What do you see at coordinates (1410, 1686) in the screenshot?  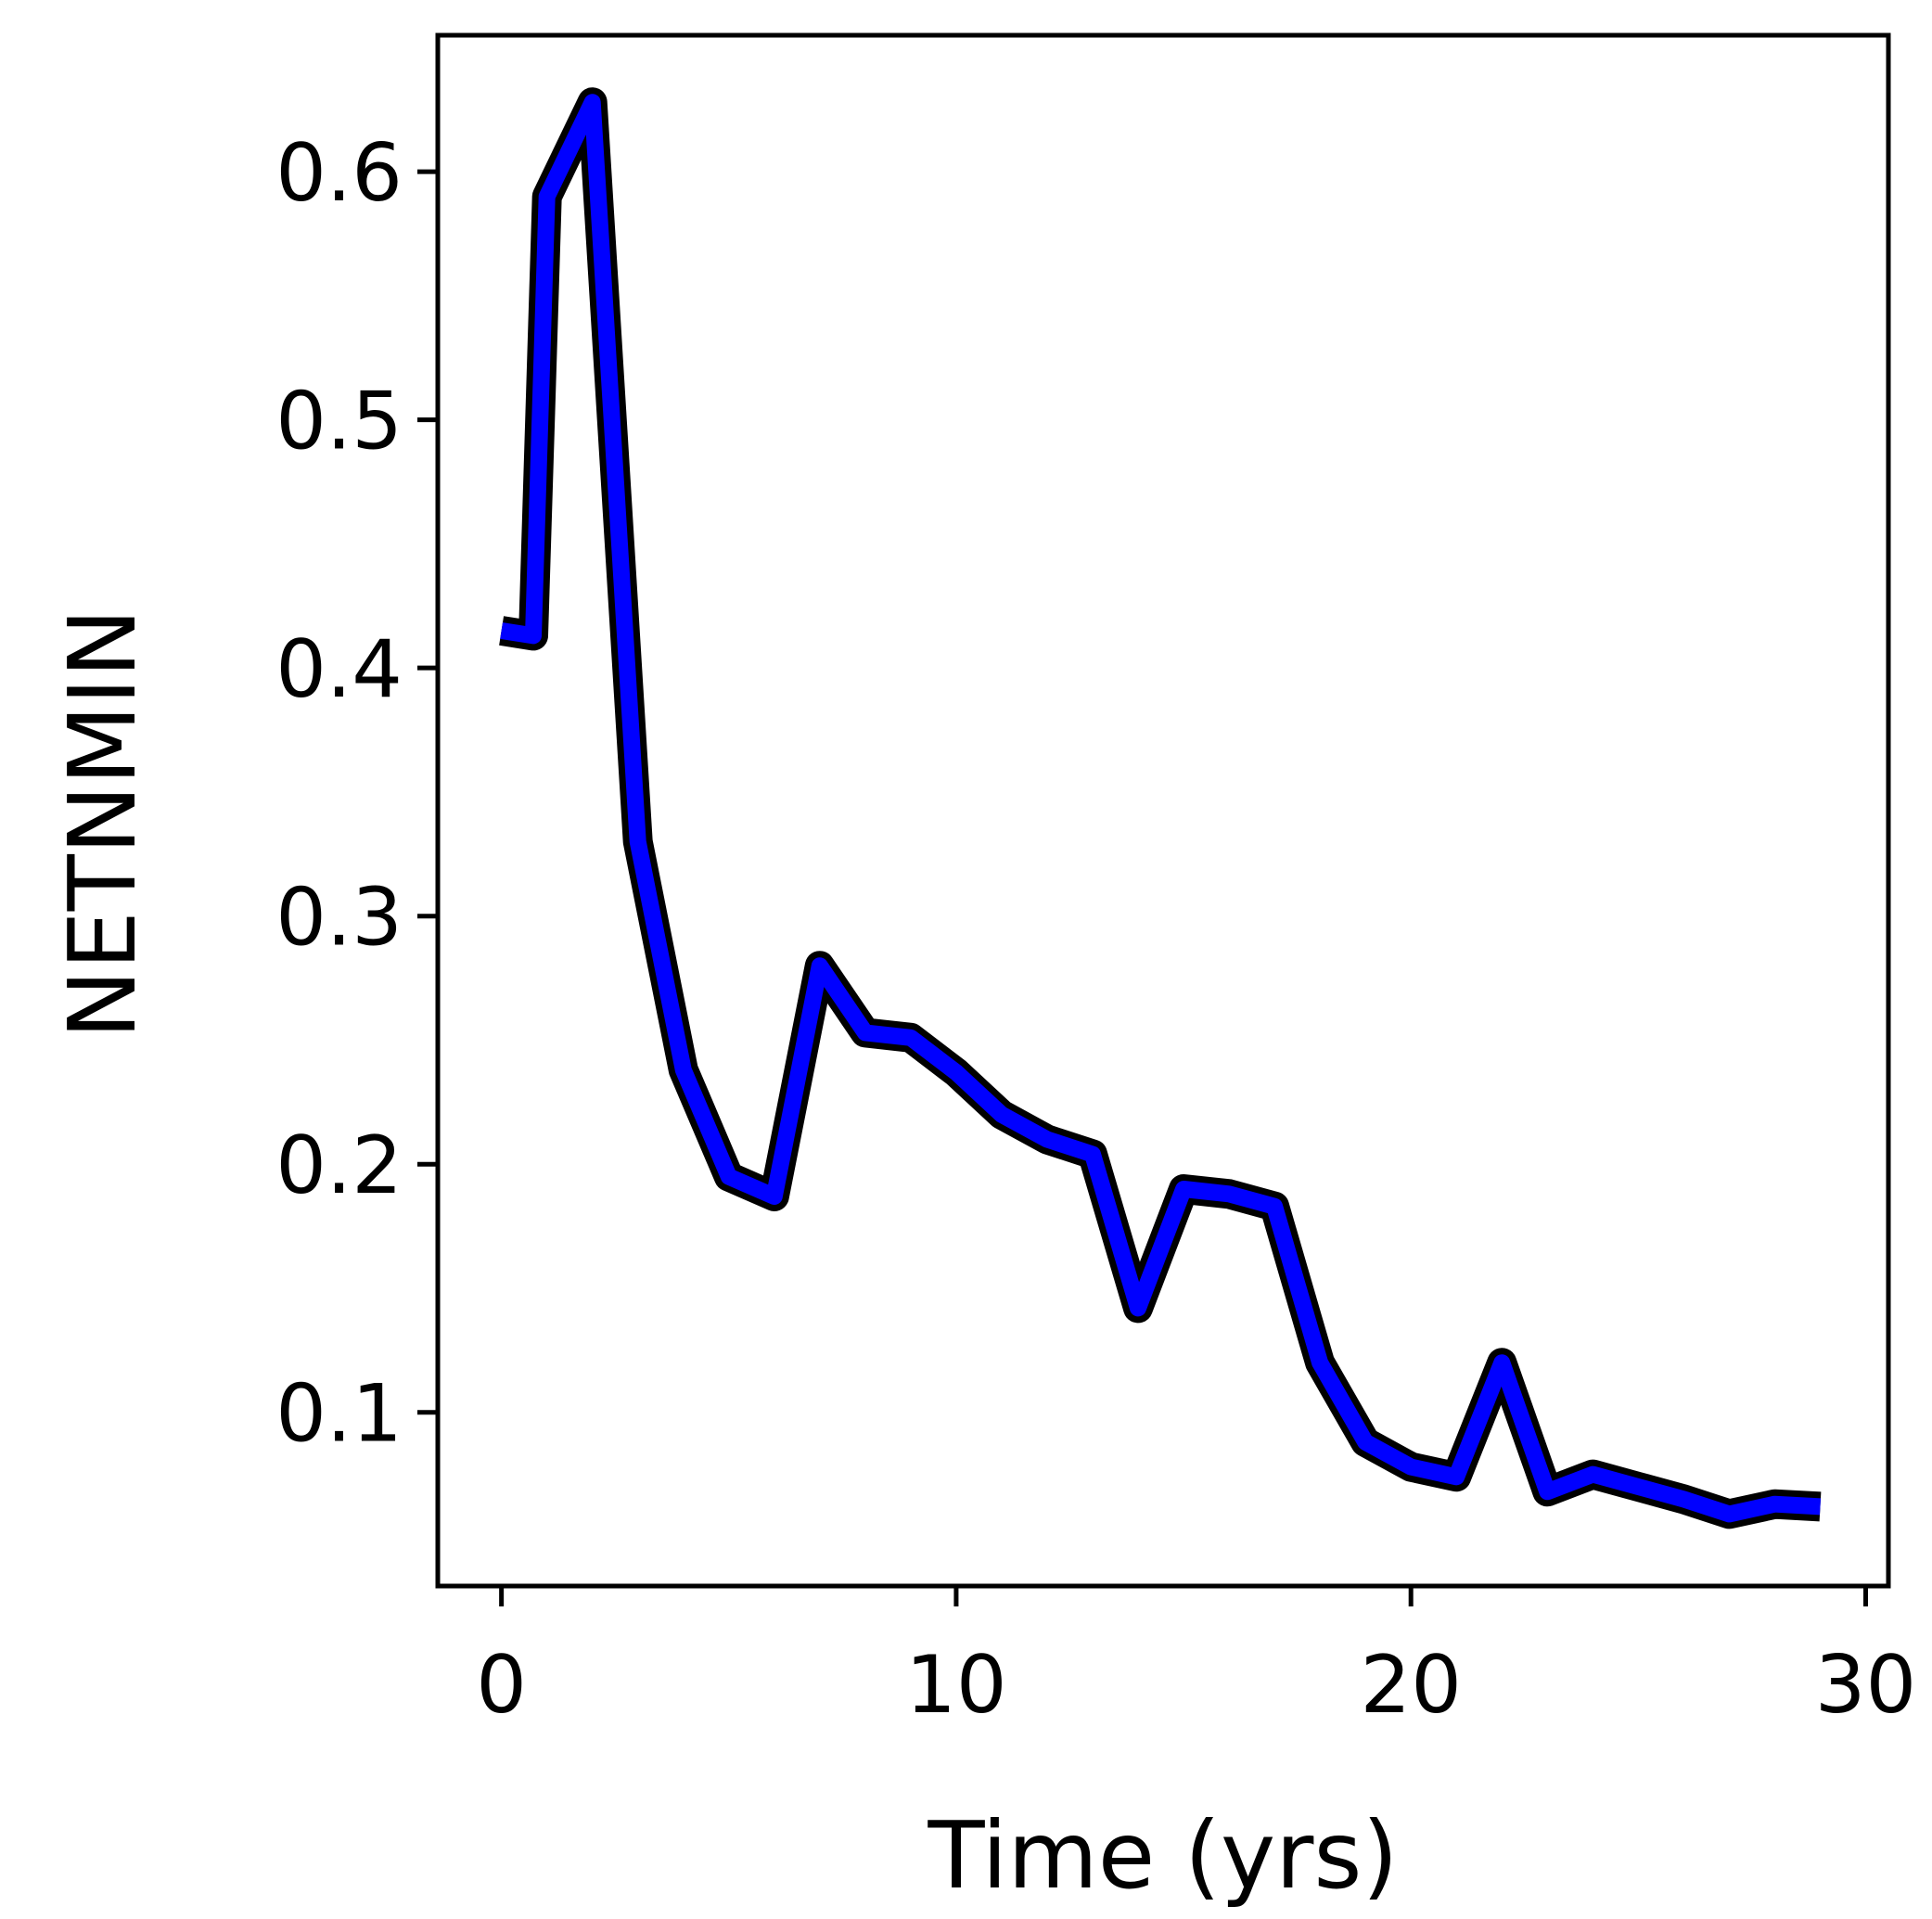 I see `x-tick-label: 20` at bounding box center [1410, 1686].